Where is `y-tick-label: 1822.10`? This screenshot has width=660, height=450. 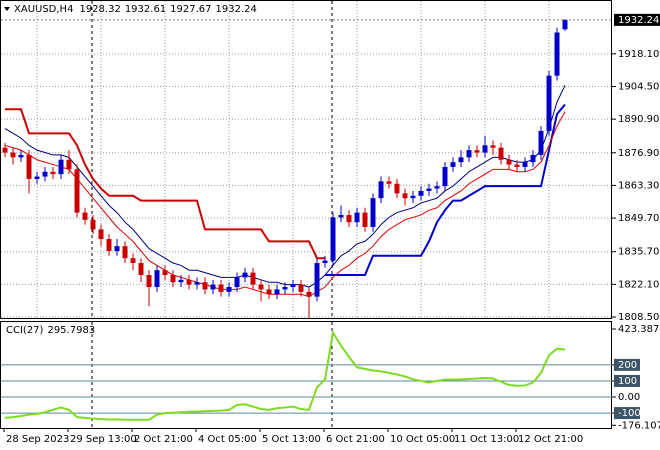 y-tick-label: 1822.10 is located at coordinates (638, 284).